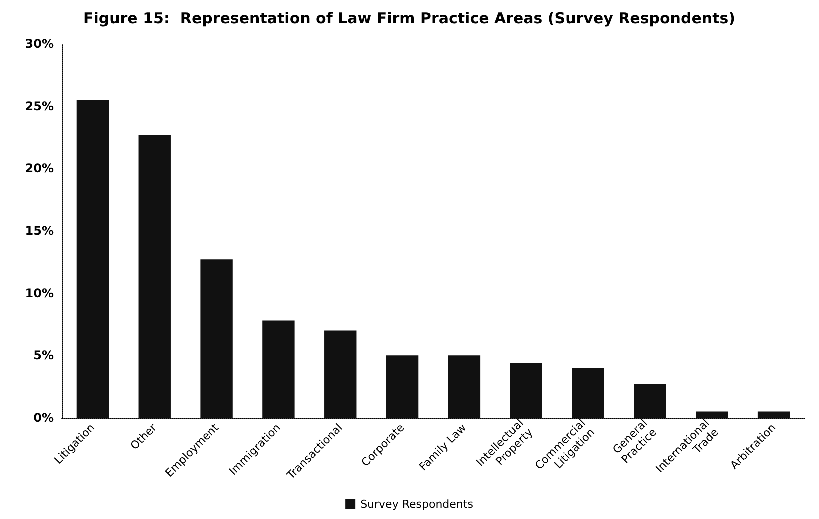 The width and height of the screenshot is (819, 519). I want to click on y-tick-label: 30%, so click(39, 44).